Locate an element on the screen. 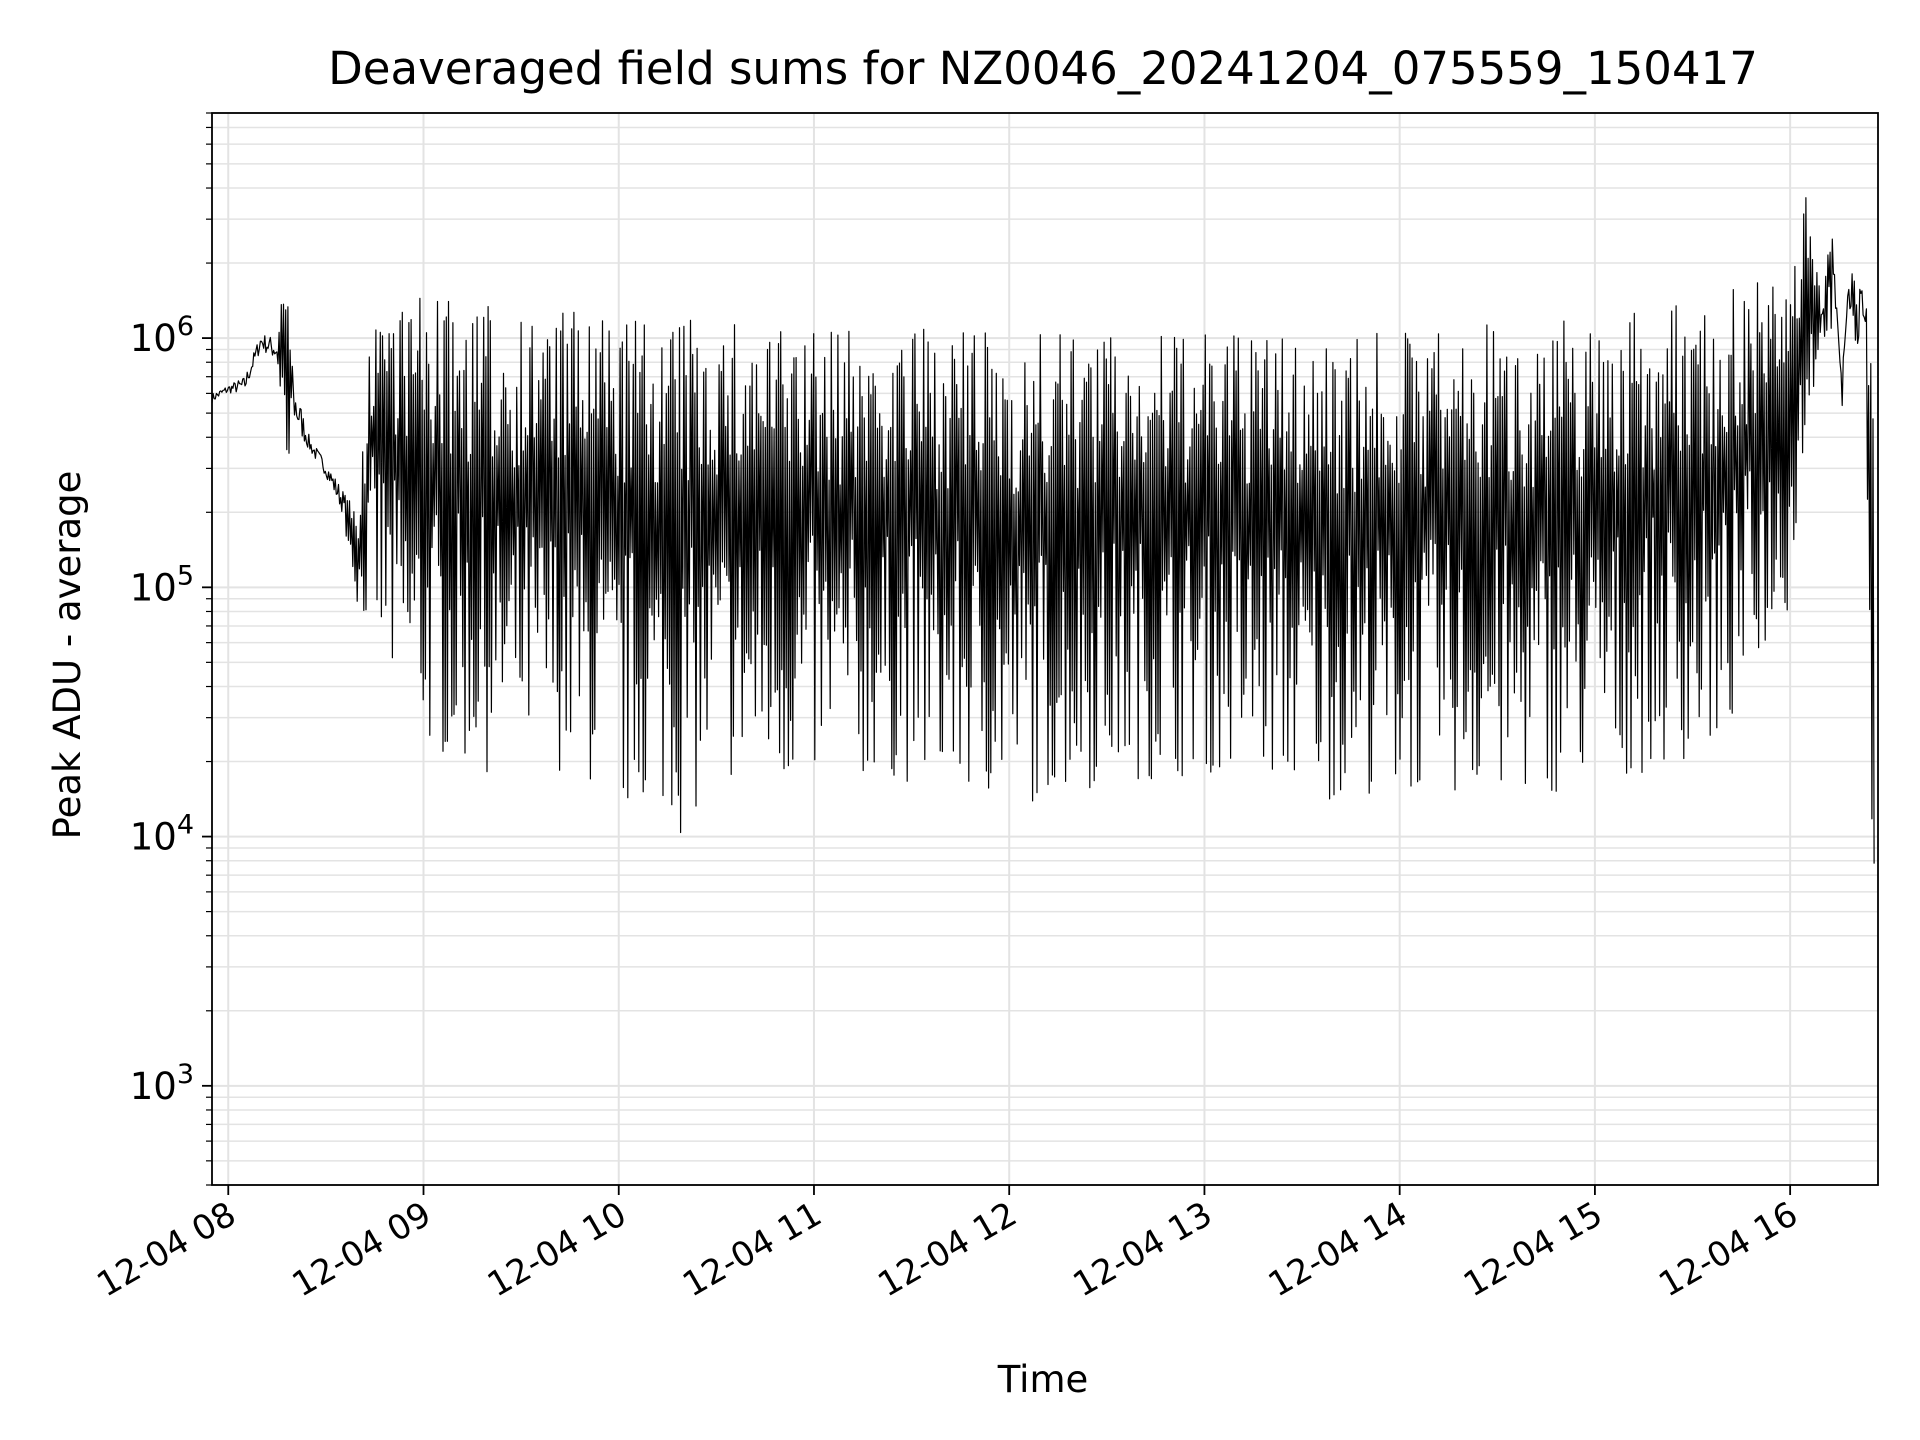 This screenshot has width=1920, height=1440. y-tick-exponent: 3 is located at coordinates (185, 1074).